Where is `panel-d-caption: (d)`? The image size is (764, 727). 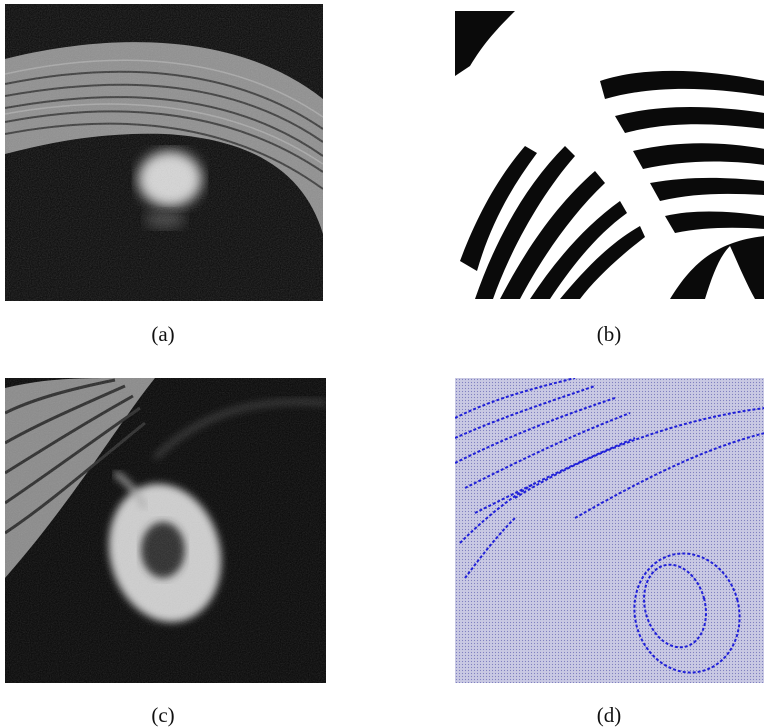
panel-d-caption: (d) is located at coordinates (609, 715).